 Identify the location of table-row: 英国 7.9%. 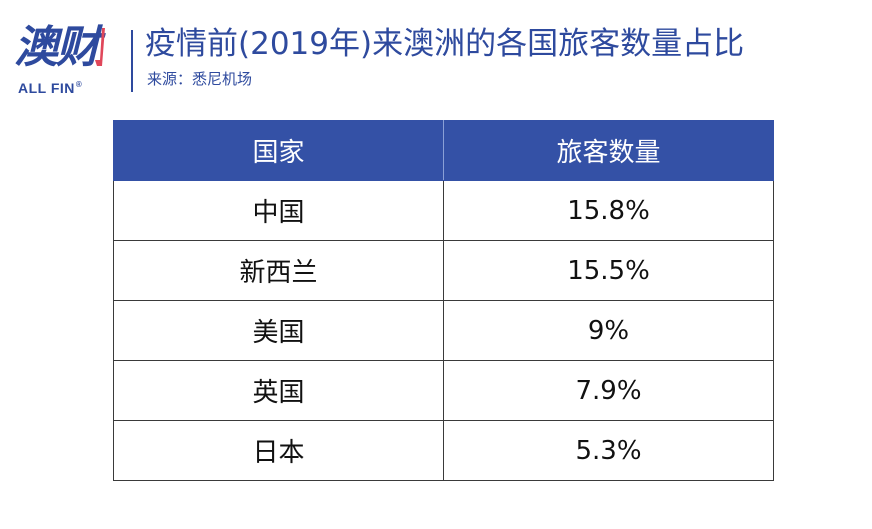
(443, 390).